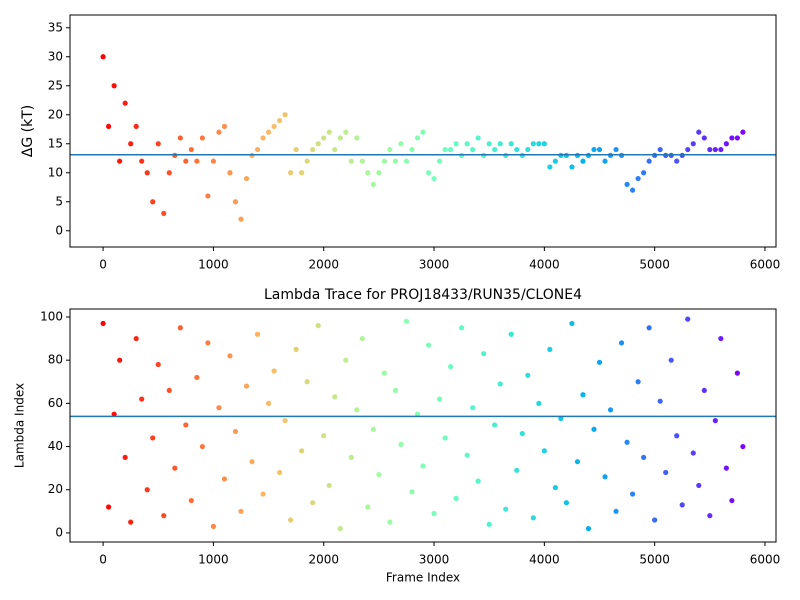  What do you see at coordinates (765, 265) in the screenshot?
I see `x-tick-label: 6000` at bounding box center [765, 265].